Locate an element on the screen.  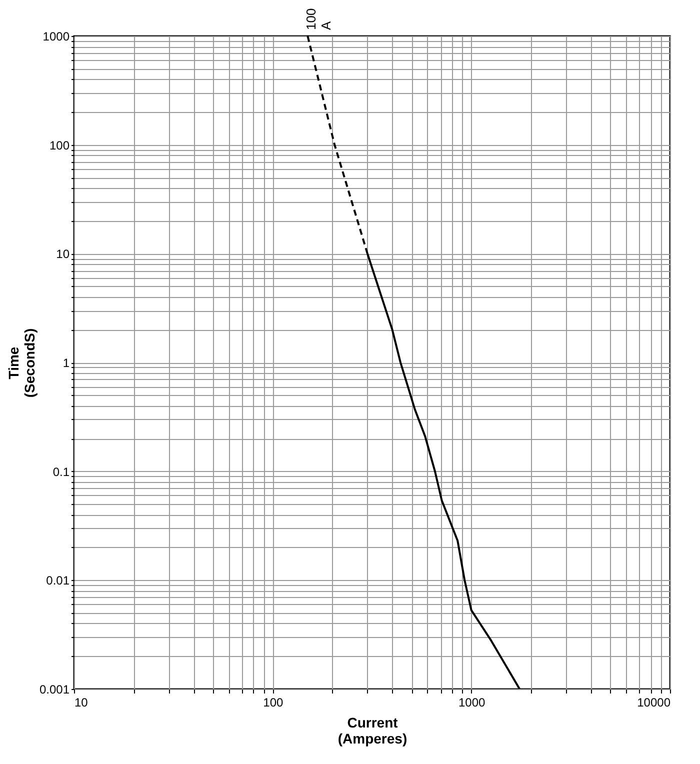
y-tick-label: 1 is located at coordinates (66, 363).